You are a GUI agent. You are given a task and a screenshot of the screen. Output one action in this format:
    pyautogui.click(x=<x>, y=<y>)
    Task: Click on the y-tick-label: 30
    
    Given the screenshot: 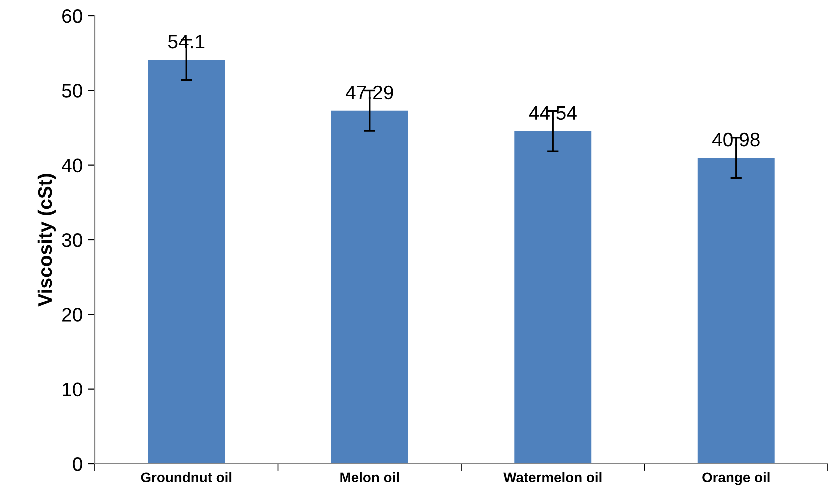 What is the action you would take?
    pyautogui.click(x=72, y=240)
    